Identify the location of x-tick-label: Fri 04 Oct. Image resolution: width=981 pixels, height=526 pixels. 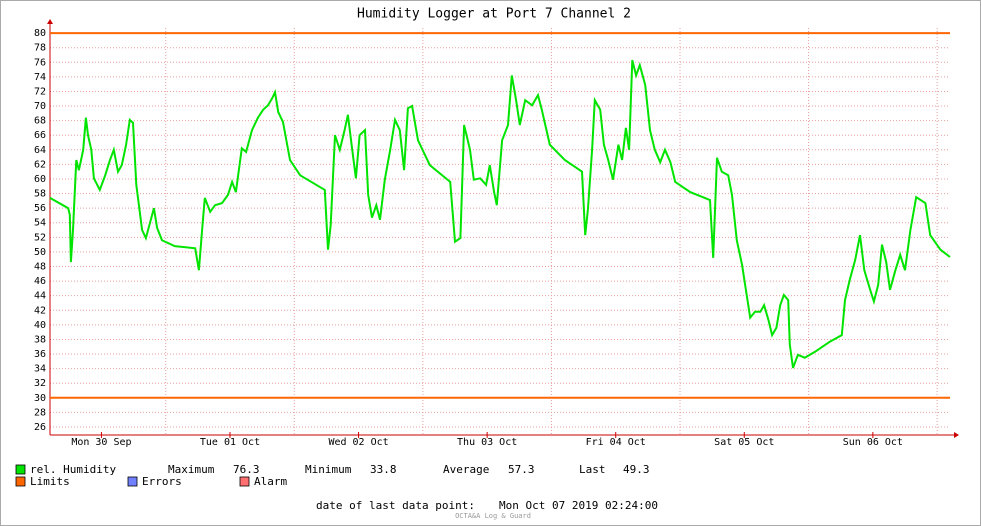
(616, 442).